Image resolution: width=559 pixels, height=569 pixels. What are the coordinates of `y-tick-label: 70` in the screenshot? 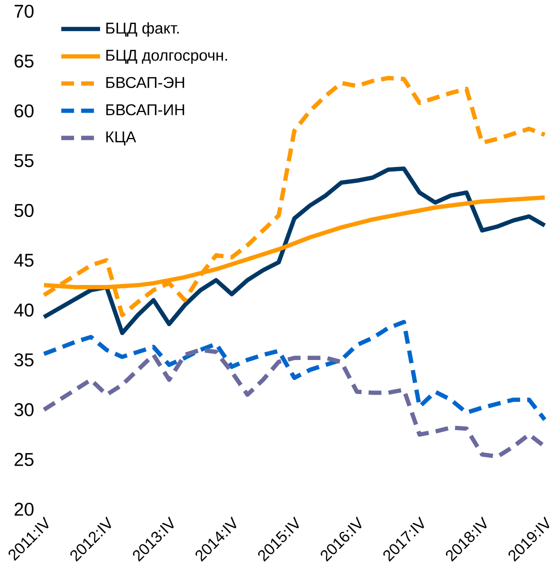 It's located at (24, 11).